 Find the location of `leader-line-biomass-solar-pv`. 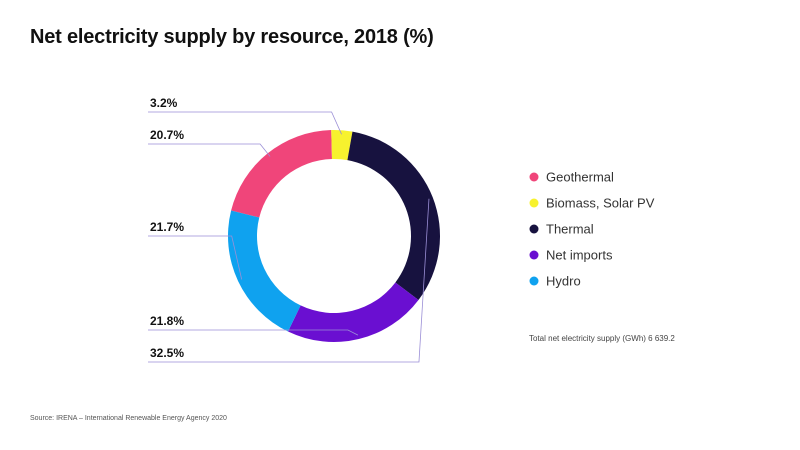

leader-line-biomass-solar-pv is located at coordinates (245, 123).